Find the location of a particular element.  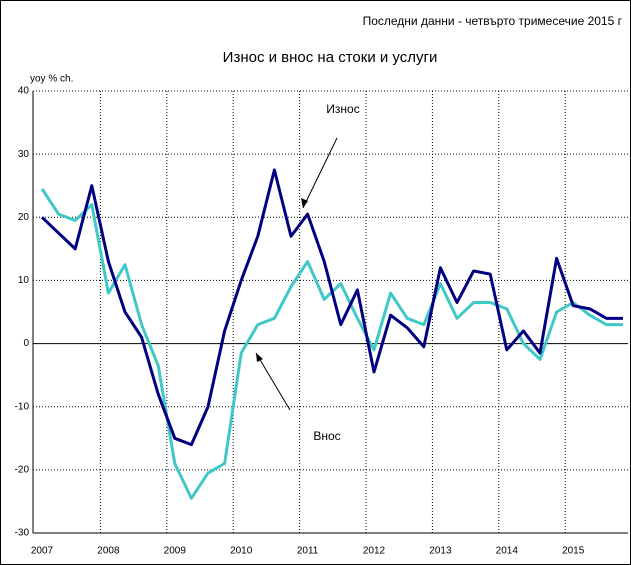

y-tick-label: 10 is located at coordinates (24, 280).